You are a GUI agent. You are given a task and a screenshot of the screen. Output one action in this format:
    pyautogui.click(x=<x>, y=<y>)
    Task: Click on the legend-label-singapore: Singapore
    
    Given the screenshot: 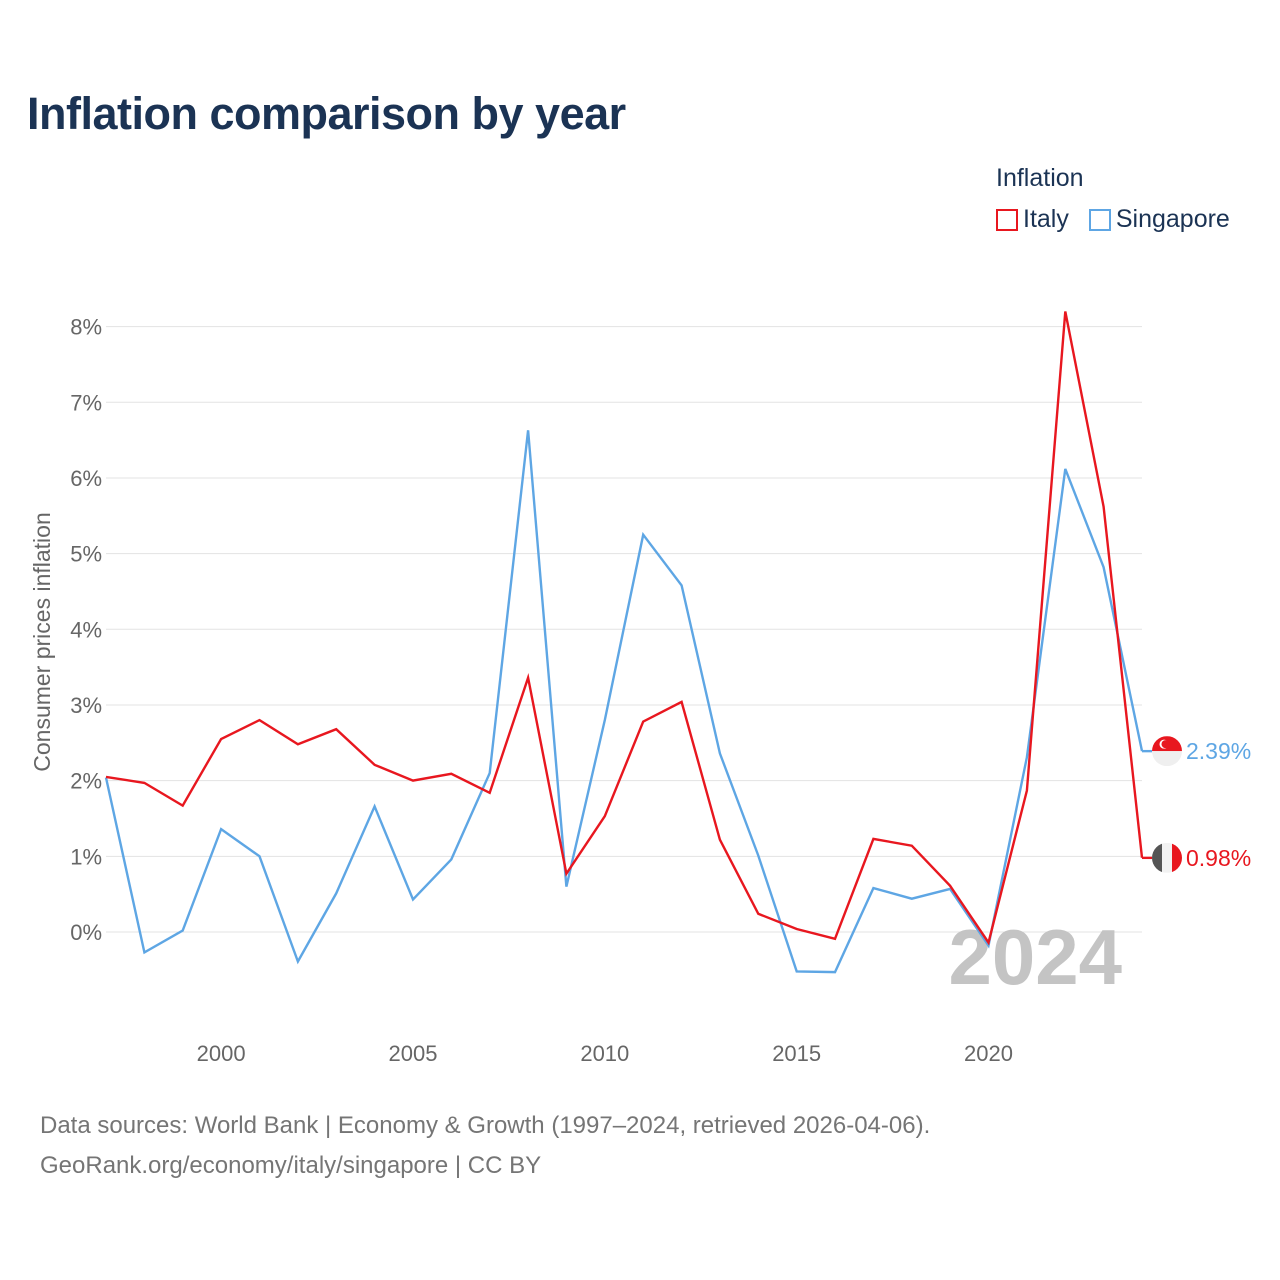 What is the action you would take?
    pyautogui.click(x=1172, y=219)
    